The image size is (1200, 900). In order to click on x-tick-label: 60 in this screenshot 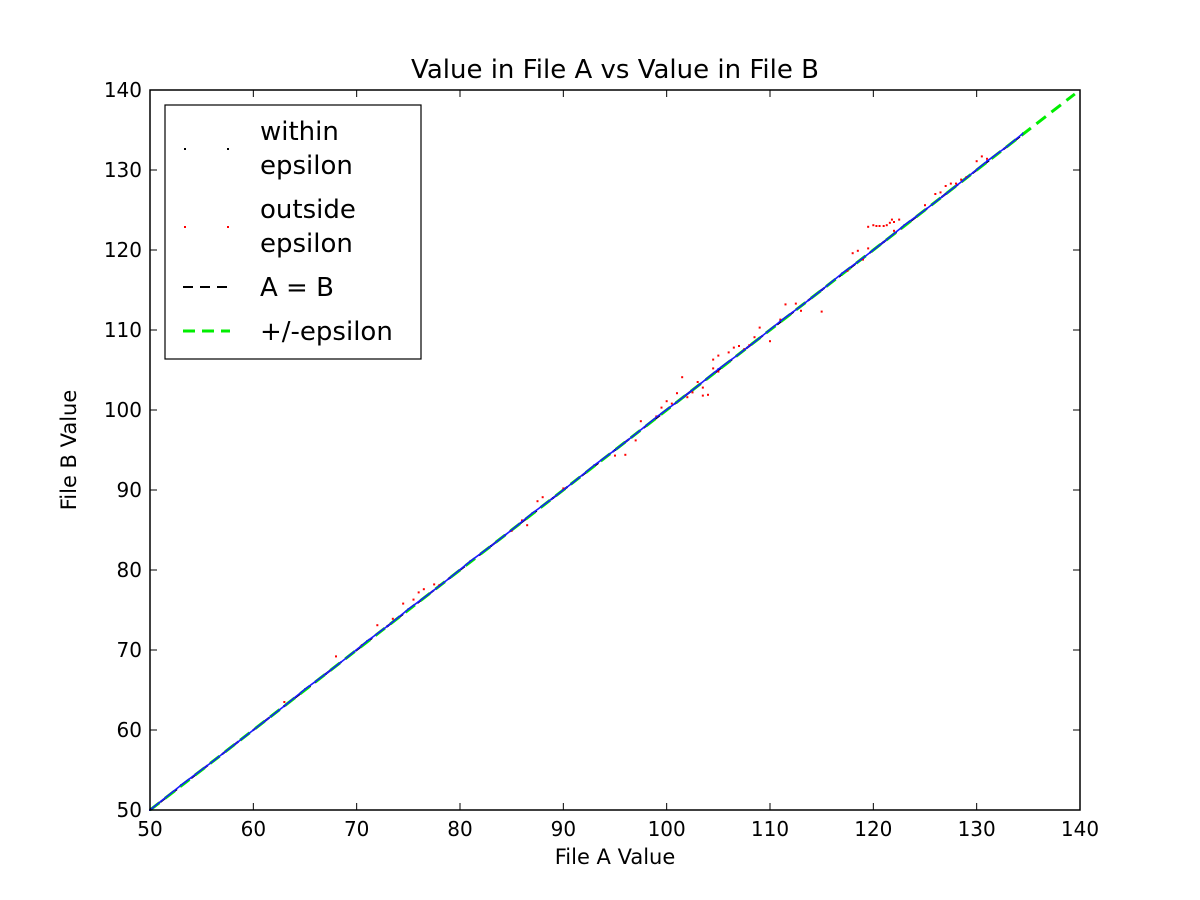, I will do `click(253, 829)`.